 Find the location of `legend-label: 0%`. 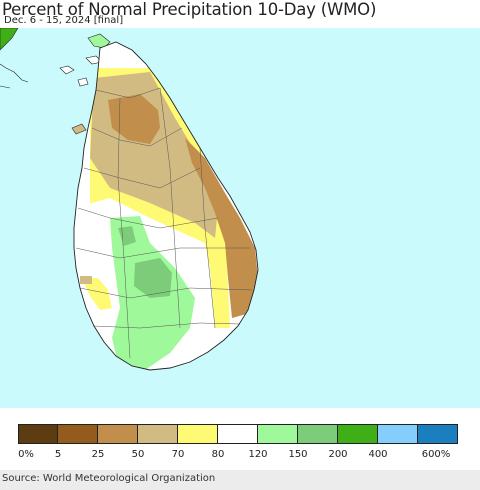

legend-label: 0% is located at coordinates (26, 454).